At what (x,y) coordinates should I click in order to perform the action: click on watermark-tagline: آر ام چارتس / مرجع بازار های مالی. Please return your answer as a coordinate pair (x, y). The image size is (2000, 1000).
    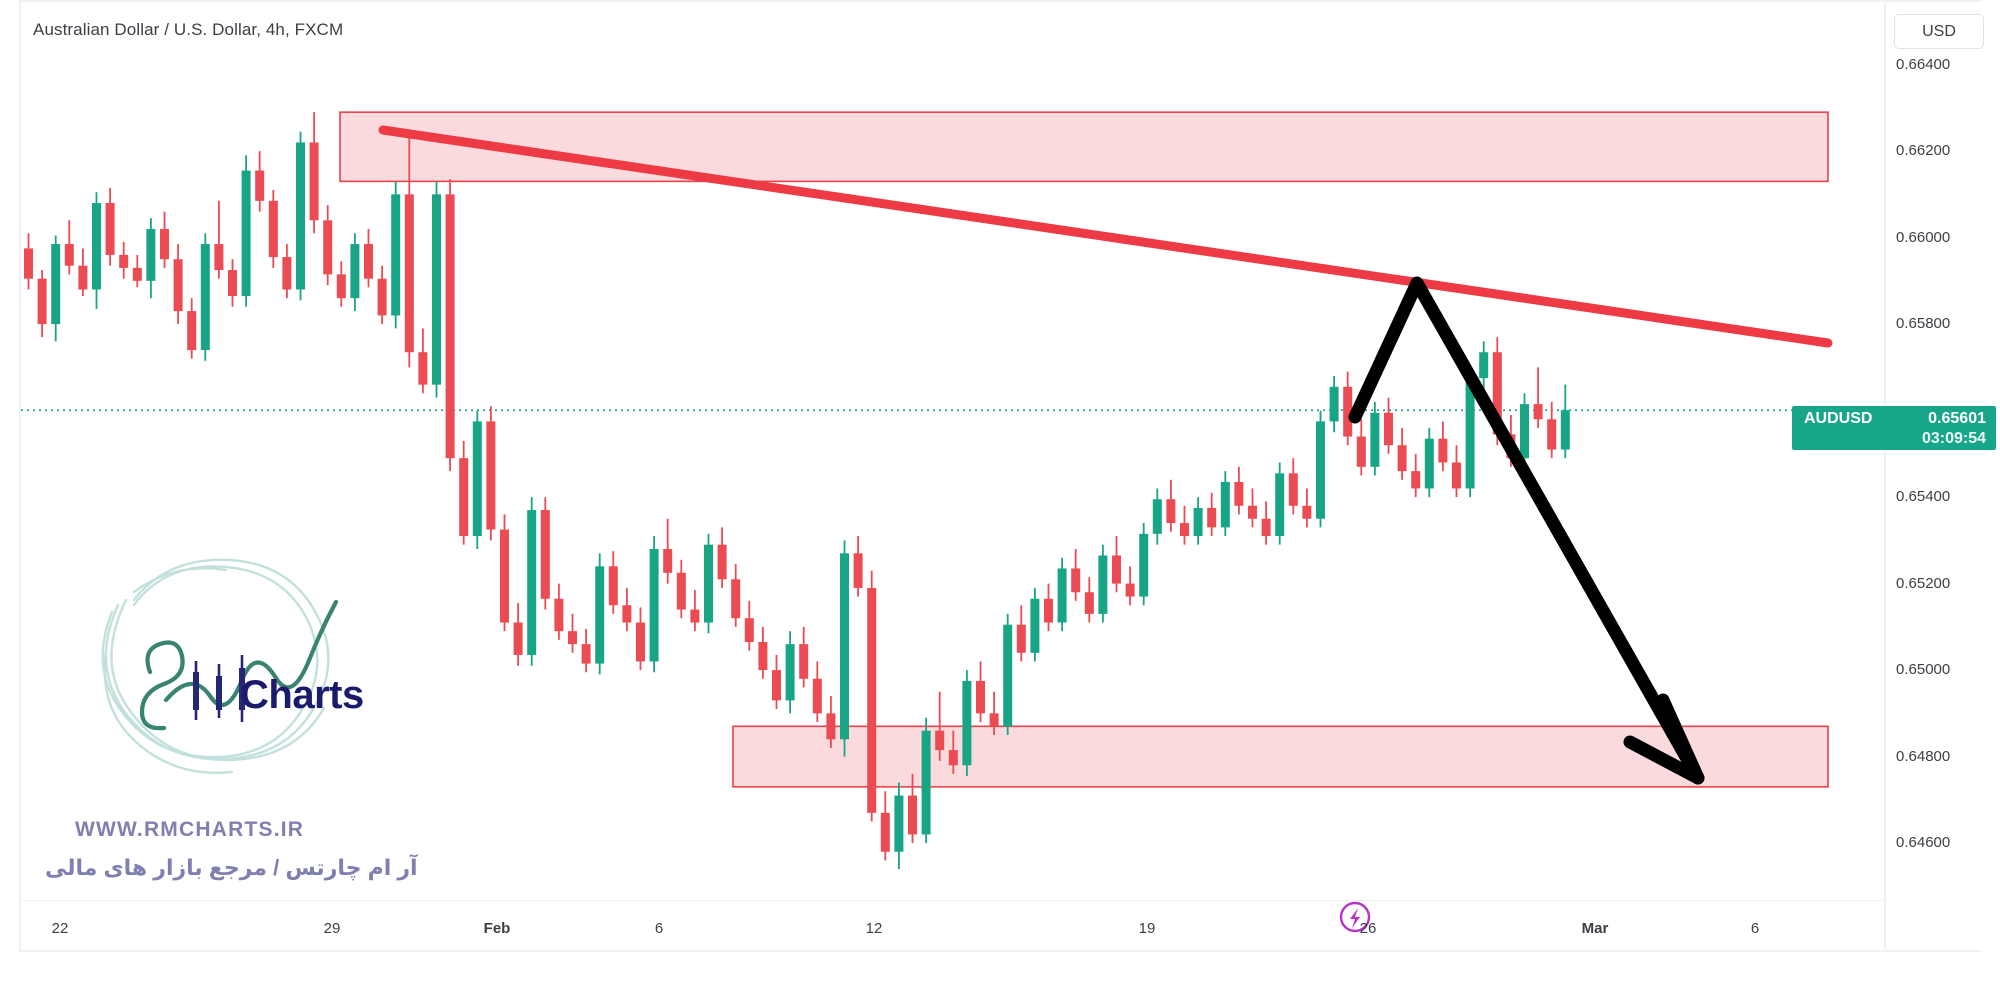
    Looking at the image, I should click on (231, 867).